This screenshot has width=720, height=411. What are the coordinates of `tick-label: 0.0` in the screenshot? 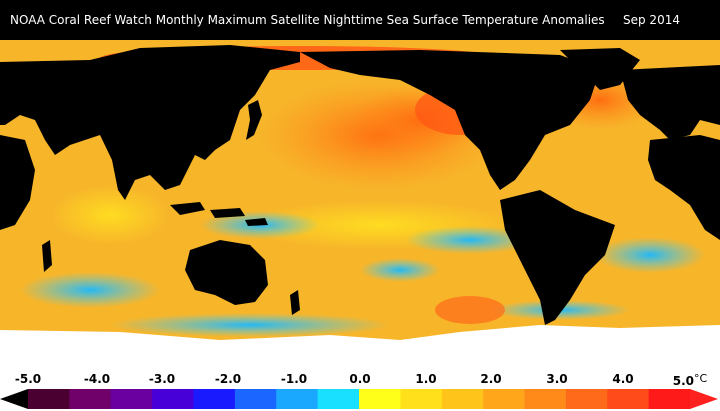 It's located at (360, 379).